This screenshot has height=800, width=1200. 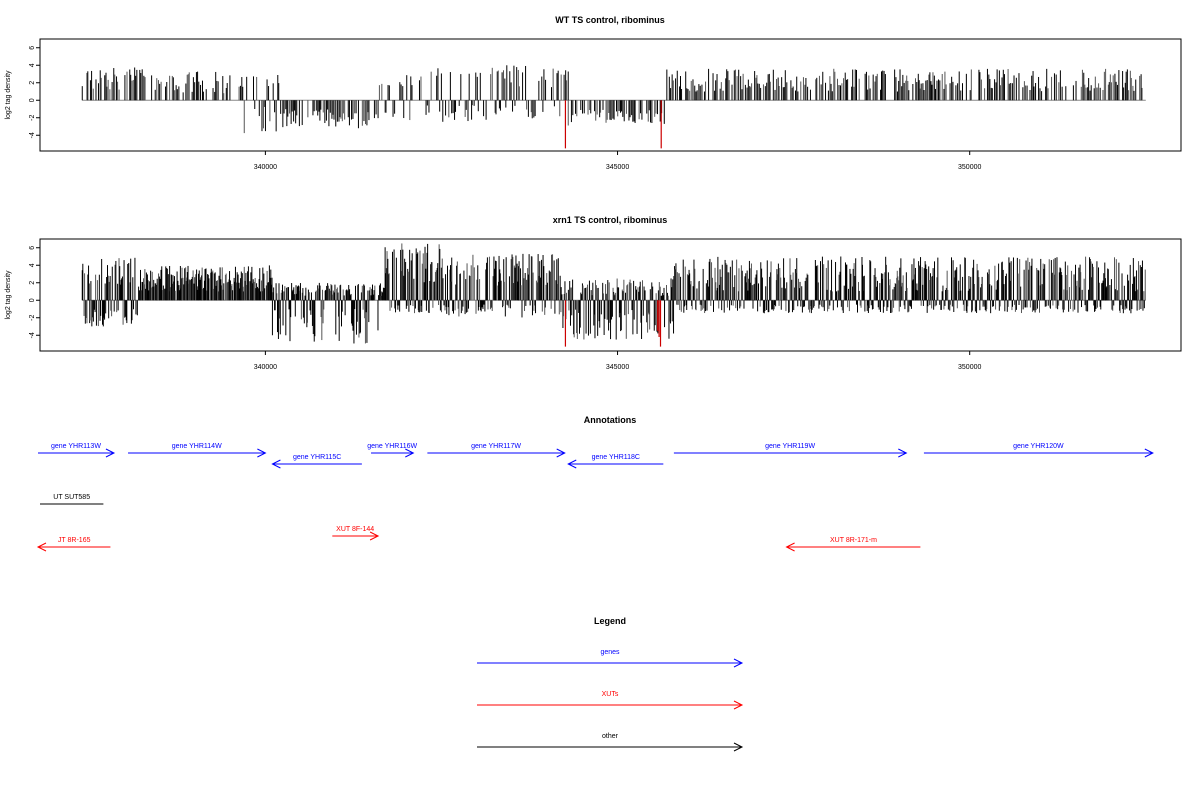 I want to click on legend: Legend genes XUTs other, so click(x=610, y=684).